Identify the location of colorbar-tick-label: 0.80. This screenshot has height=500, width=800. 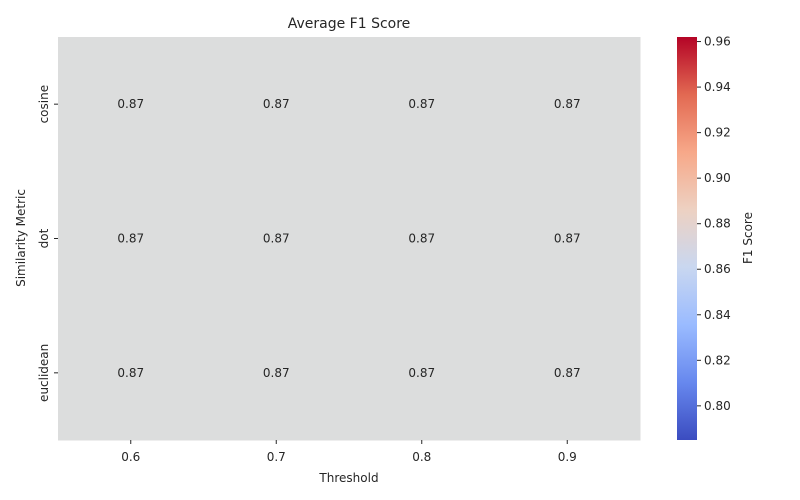
(717, 406).